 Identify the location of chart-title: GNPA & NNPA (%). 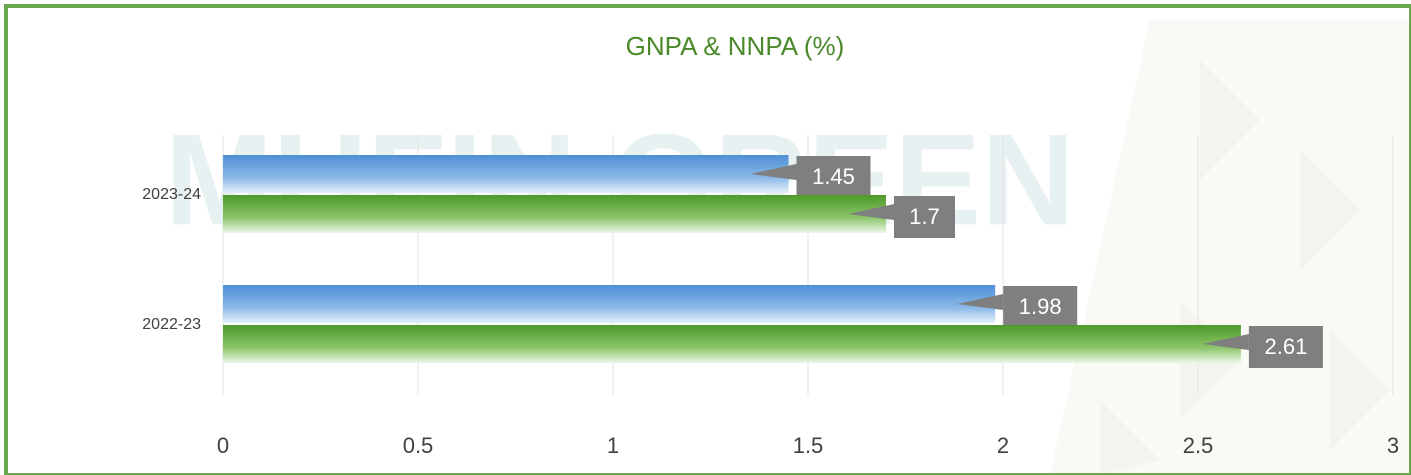
(735, 46).